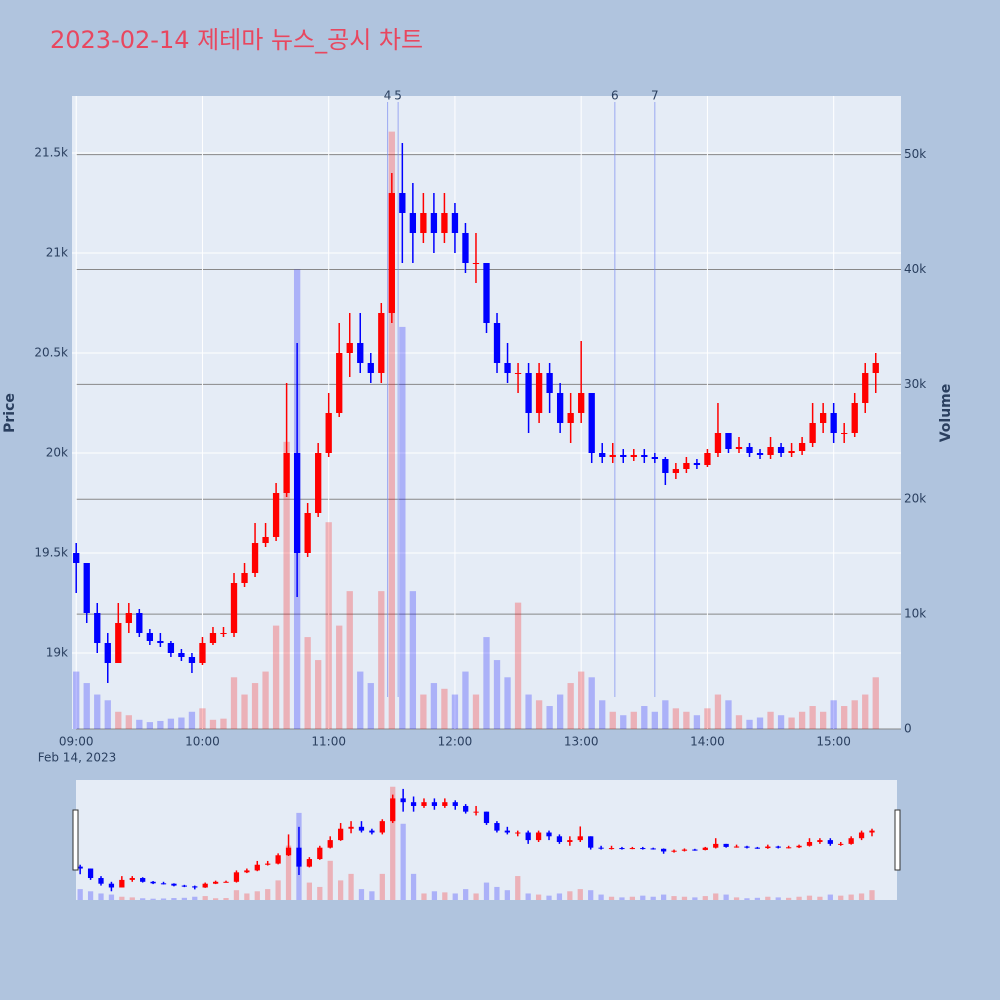  I want to click on slider-handle-right, so click(897, 840).